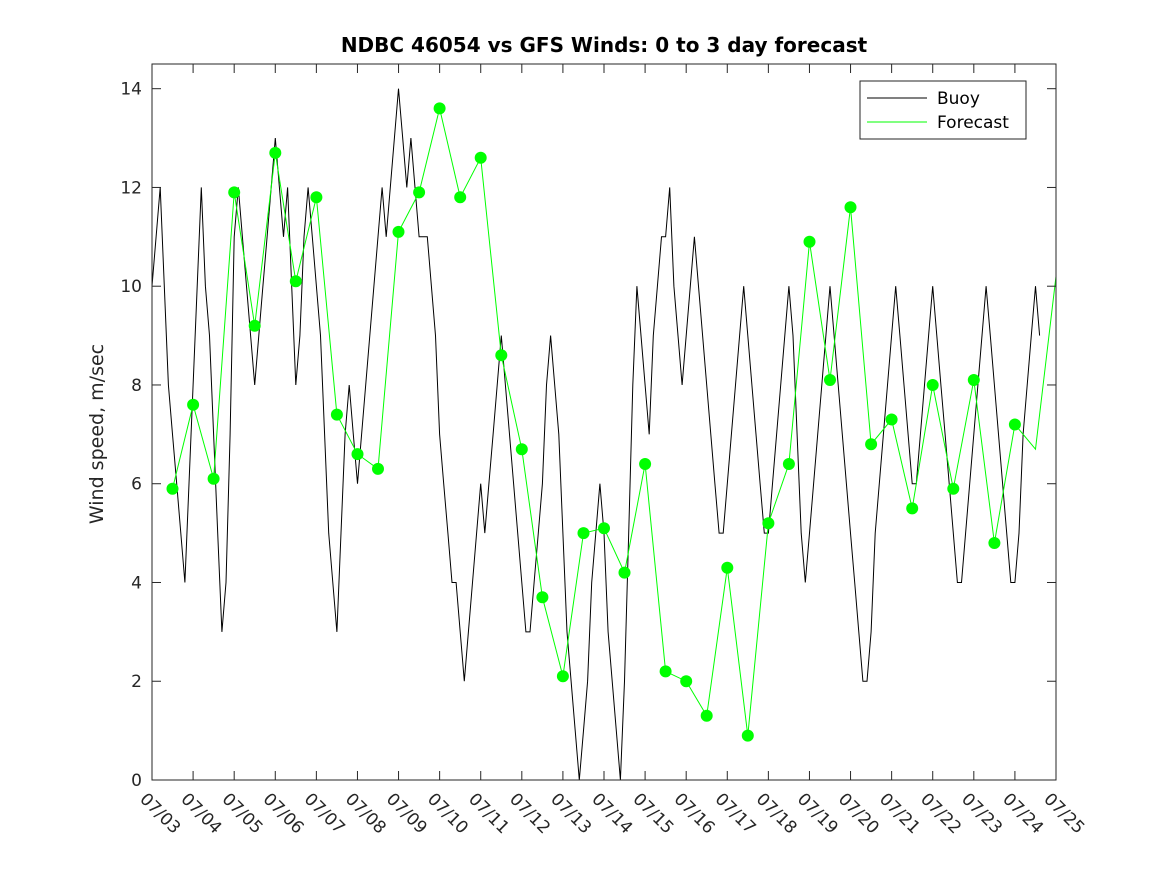  Describe the element at coordinates (447, 813) in the screenshot. I see `x-tick-label: 07/10` at that location.